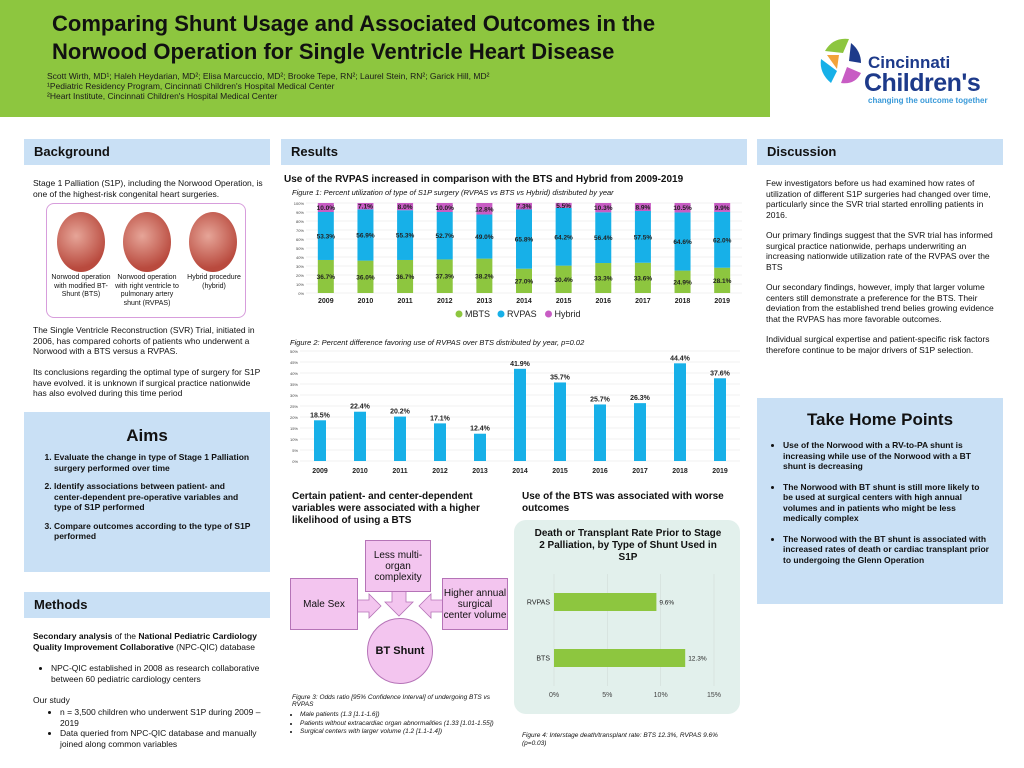 The width and height of the screenshot is (1024, 768). I want to click on y-tick-label: 60%, so click(300, 239).